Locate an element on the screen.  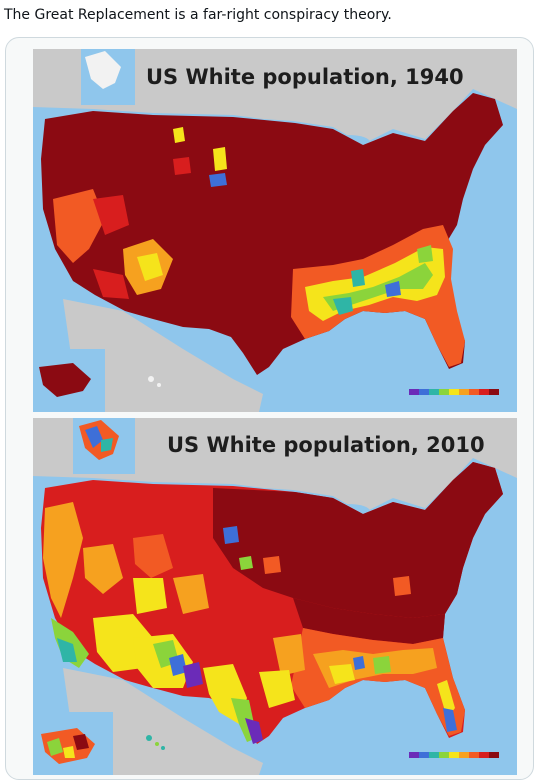
map-1940-title: US White population, 1940 is located at coordinates (305, 77).